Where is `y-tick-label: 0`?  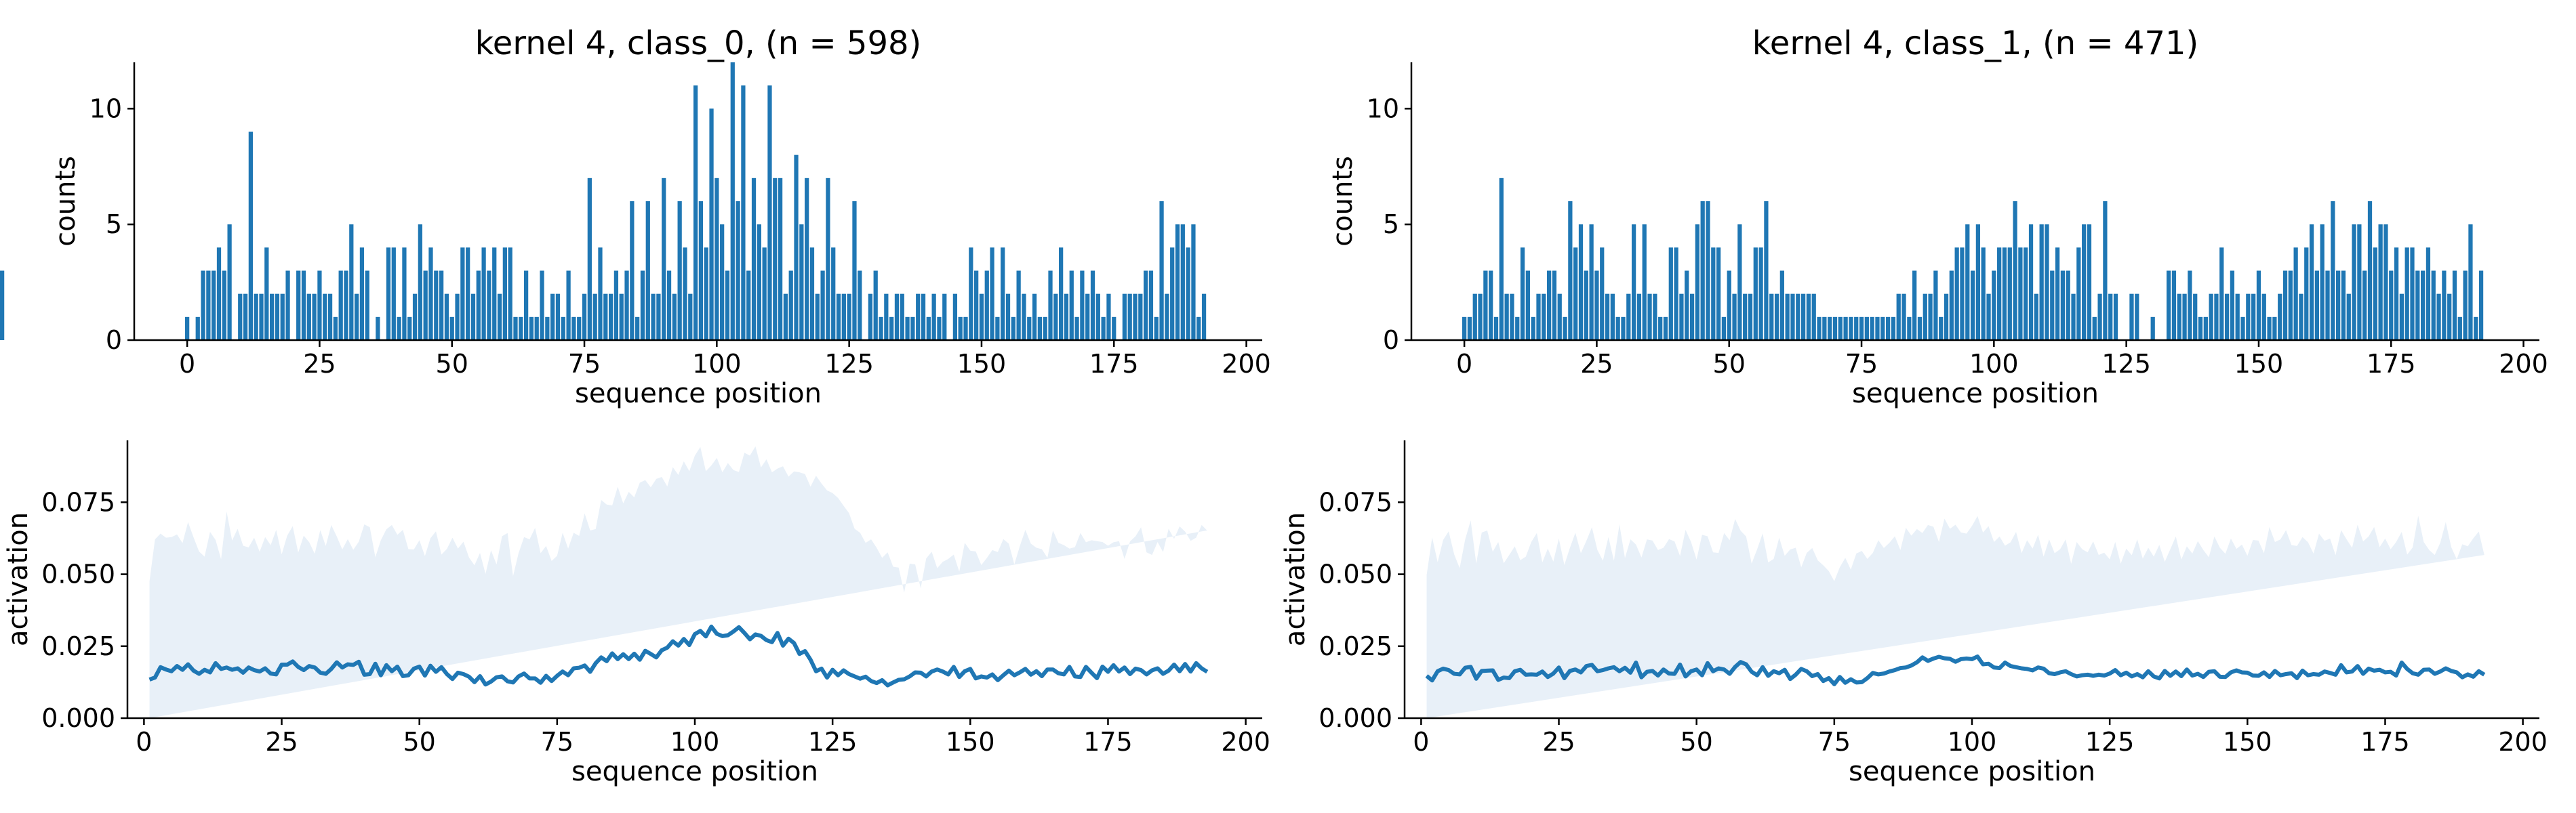
y-tick-label: 0 is located at coordinates (114, 340).